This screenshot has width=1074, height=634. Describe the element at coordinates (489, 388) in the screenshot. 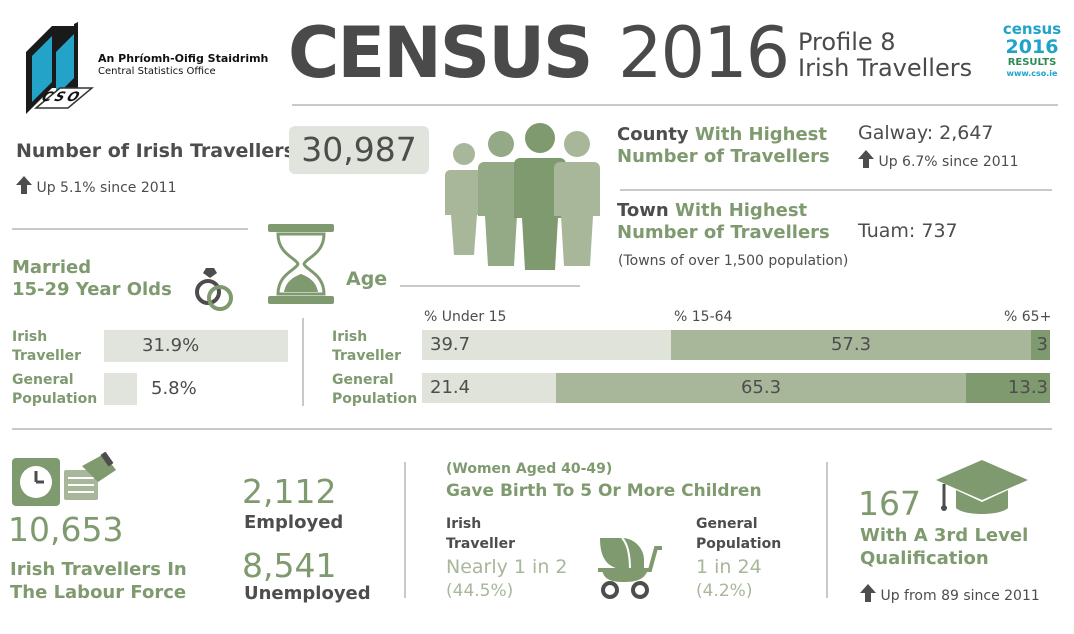

I see `age-bar-segment: 21.4` at that location.